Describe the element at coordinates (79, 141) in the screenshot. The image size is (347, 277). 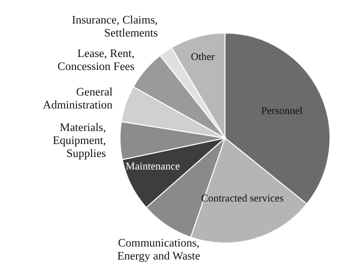
I see `slice-label: Materials, Equipment, Supplies` at that location.